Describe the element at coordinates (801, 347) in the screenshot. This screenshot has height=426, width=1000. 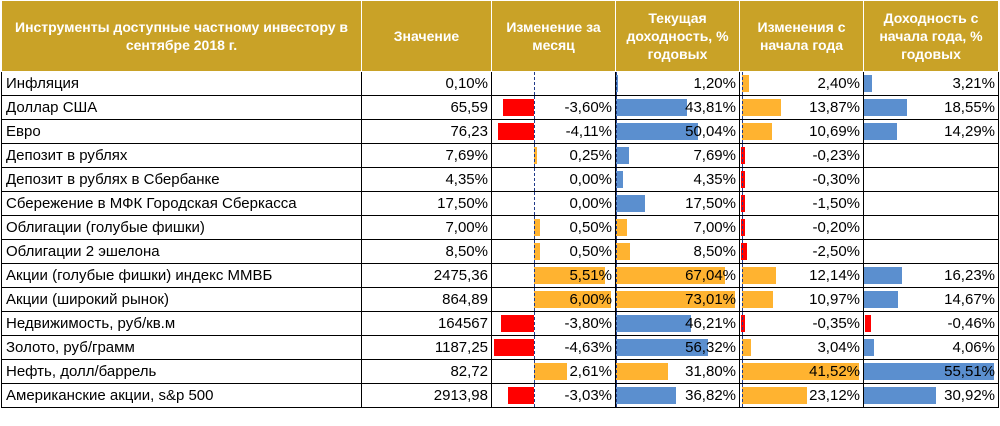
I see `ytd-change-cell: 3,04%` at that location.